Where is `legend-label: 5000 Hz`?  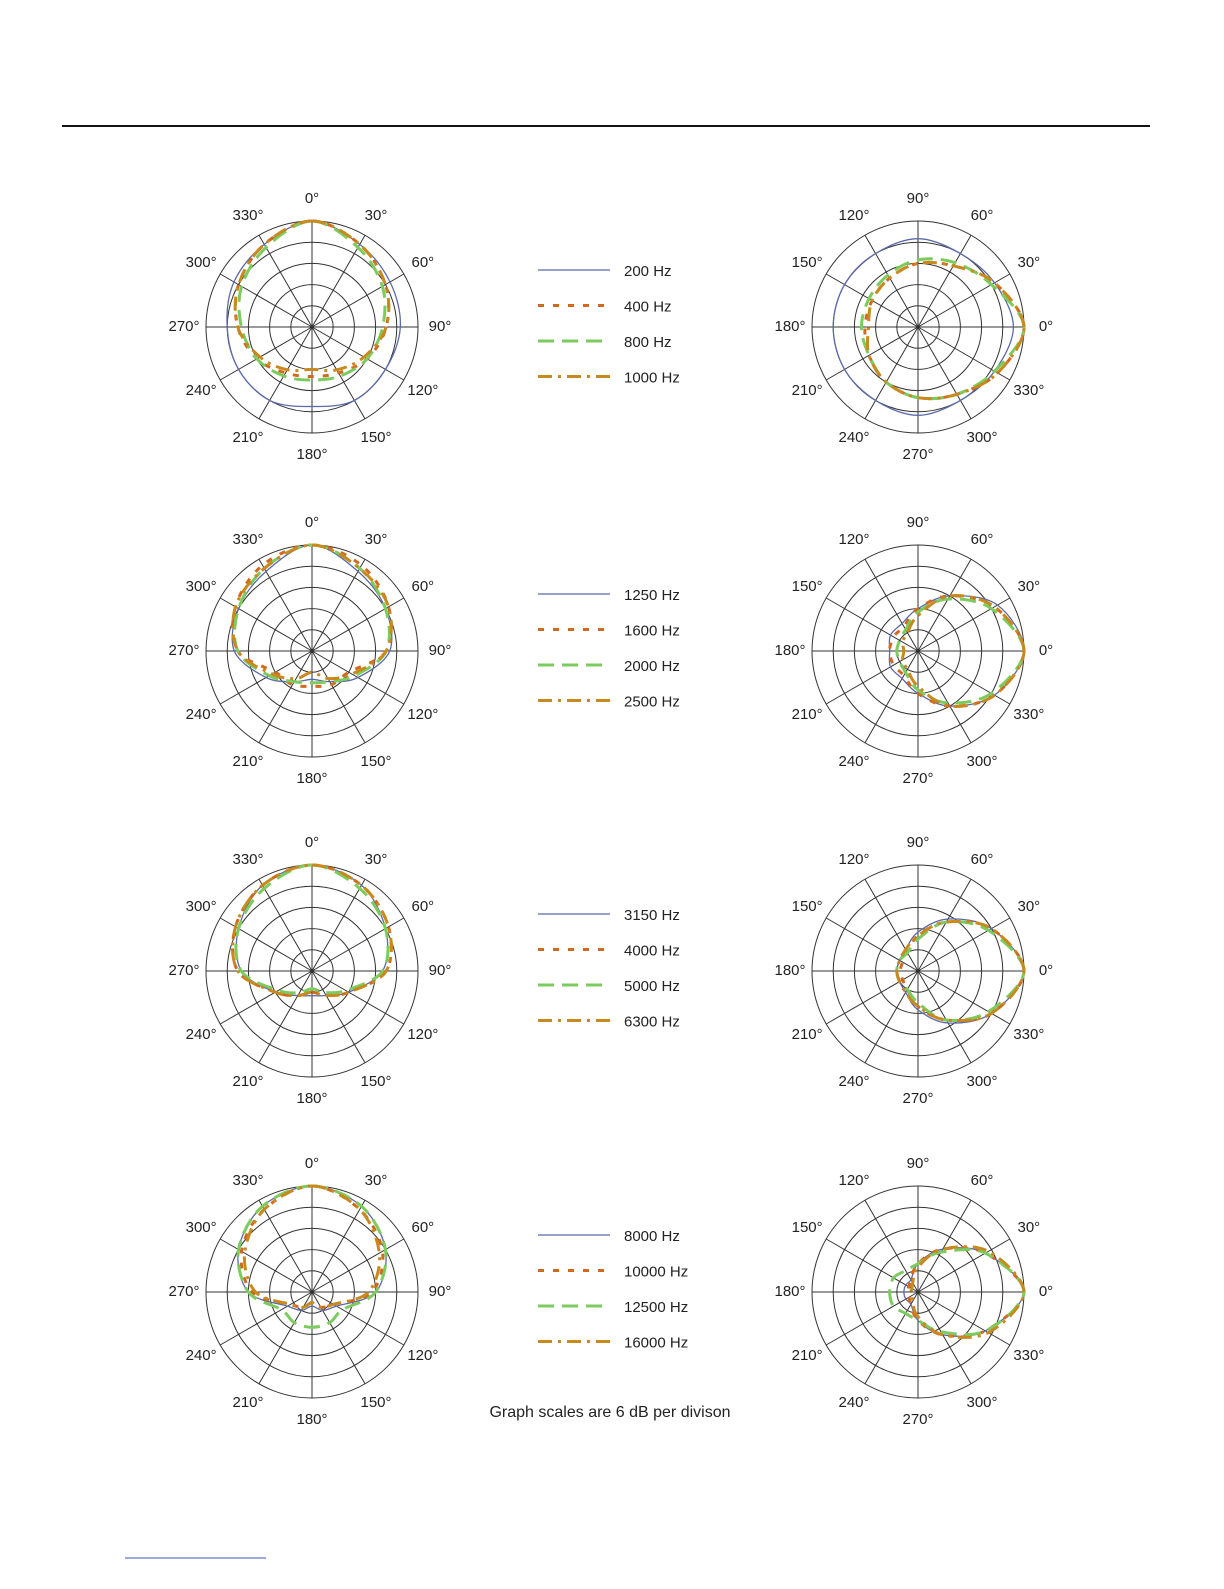 legend-label: 5000 Hz is located at coordinates (652, 986).